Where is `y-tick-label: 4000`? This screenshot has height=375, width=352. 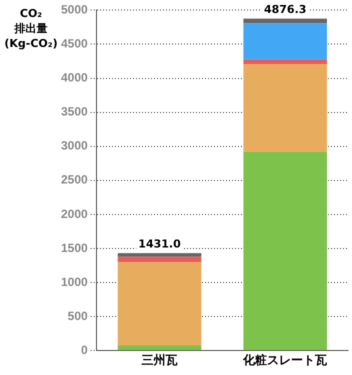
y-tick-label: 4000 is located at coordinates (74, 77).